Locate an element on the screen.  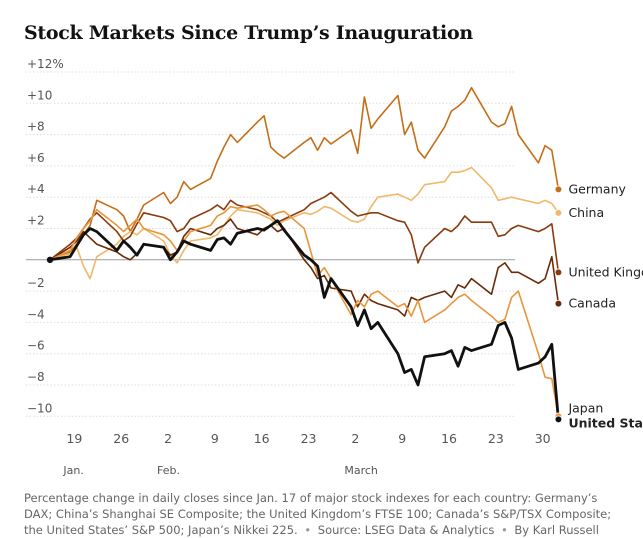
y-tick-label: −4 is located at coordinates (36, 314).